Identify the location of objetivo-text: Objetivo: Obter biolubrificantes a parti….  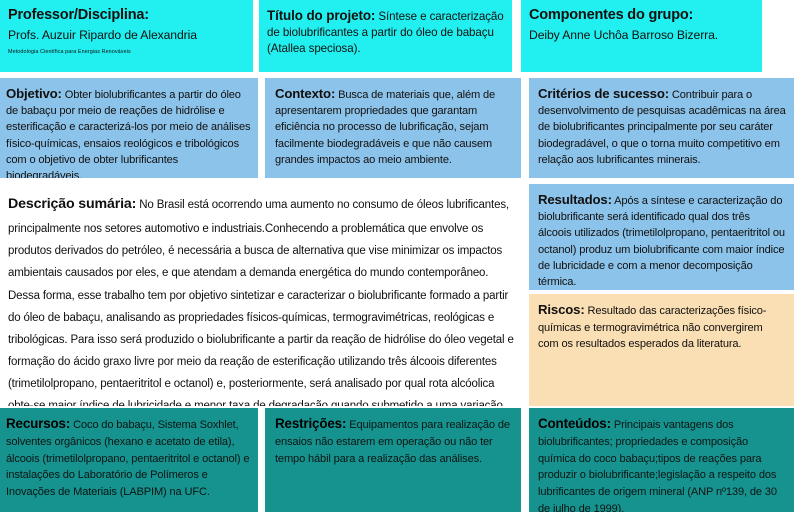
(128, 131).